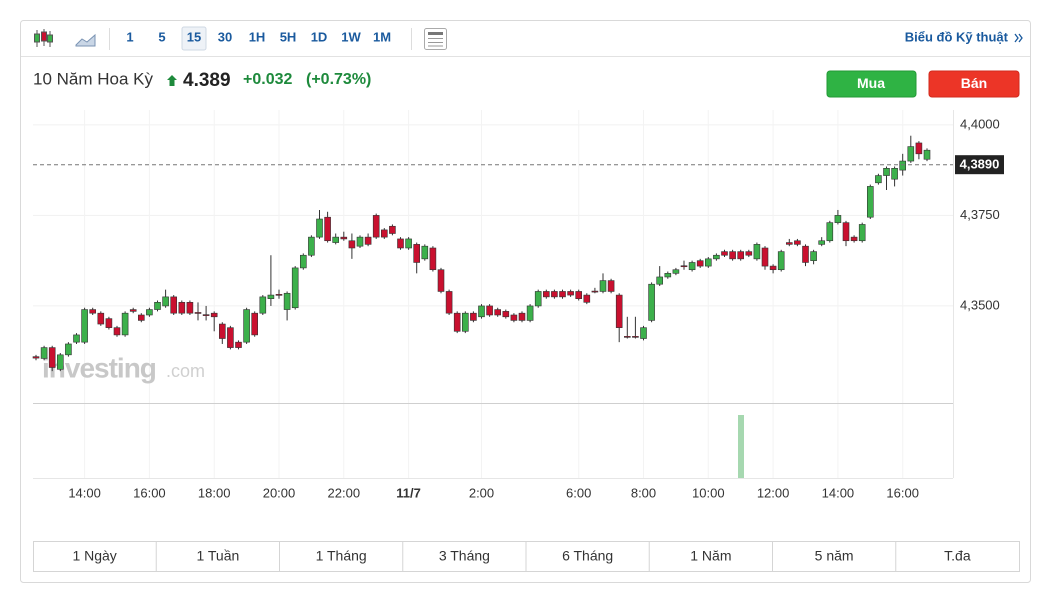 The width and height of the screenshot is (1050, 592). Describe the element at coordinates (172, 80) in the screenshot. I see `up-arrow` at that location.